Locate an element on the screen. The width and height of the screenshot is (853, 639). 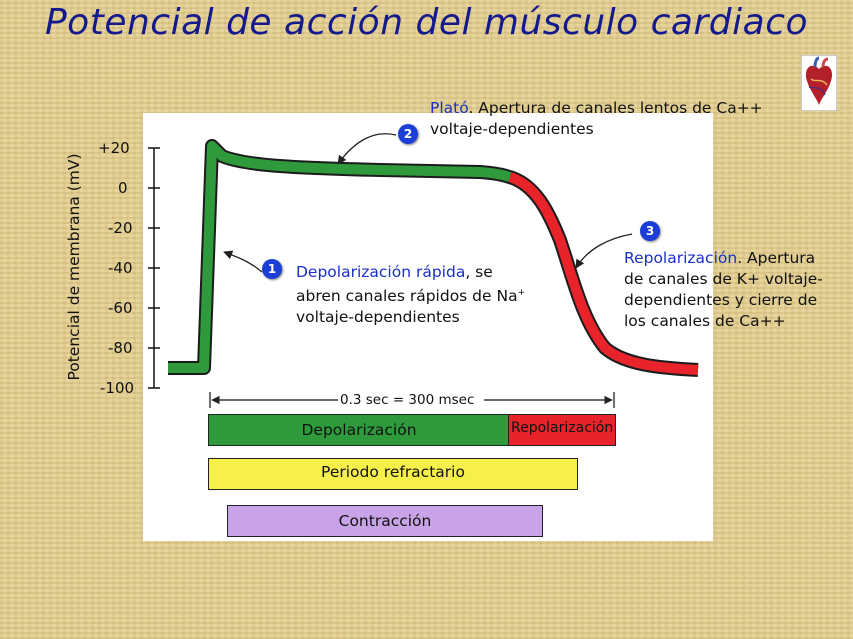
repolarization-bar: Repolarización is located at coordinates (562, 430).